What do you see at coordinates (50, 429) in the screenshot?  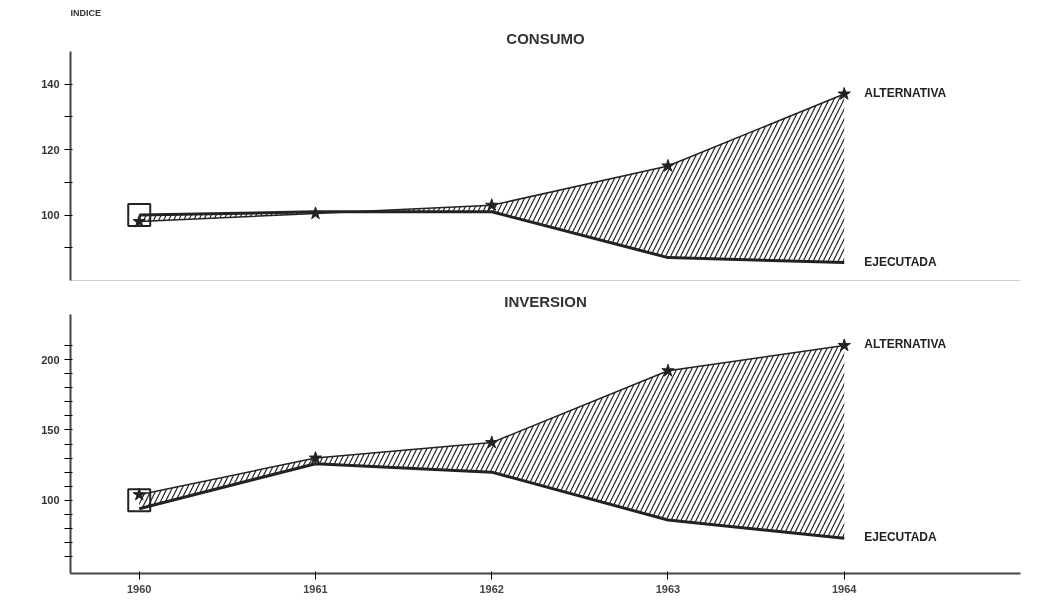 I see `y-tick-label: 150` at bounding box center [50, 429].